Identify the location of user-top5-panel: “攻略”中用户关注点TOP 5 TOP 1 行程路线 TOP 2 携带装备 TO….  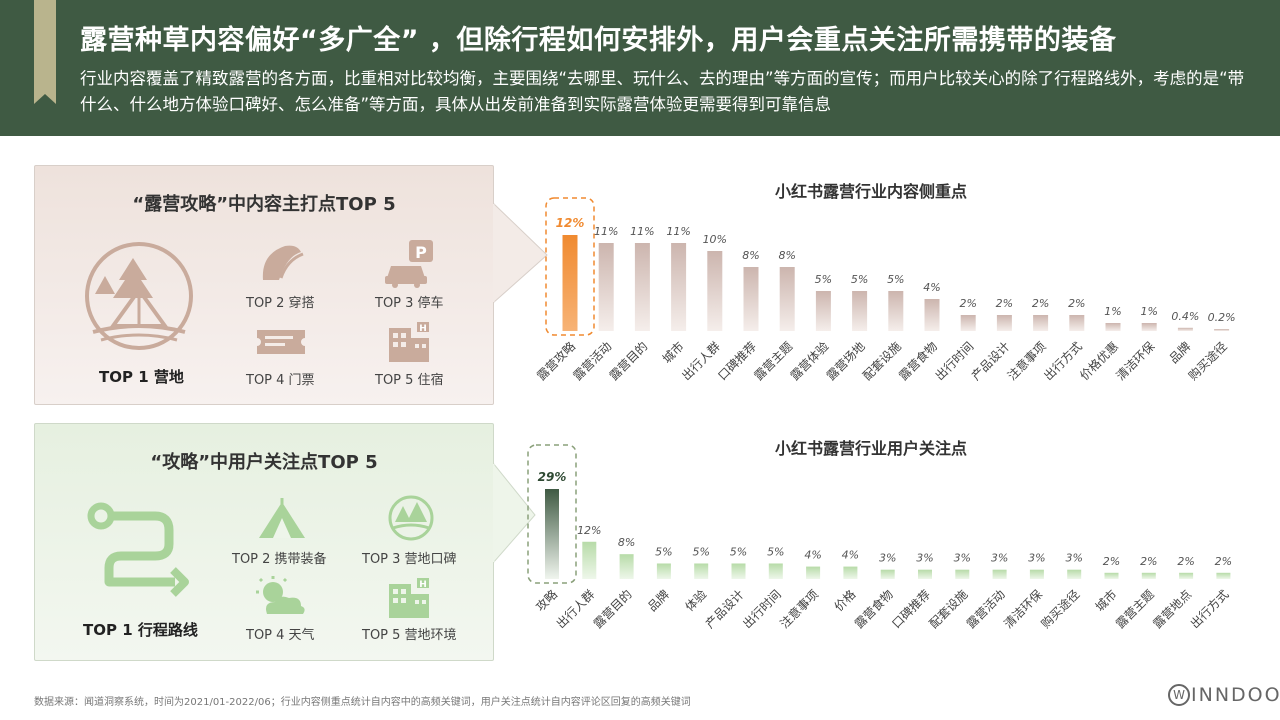
(264, 542).